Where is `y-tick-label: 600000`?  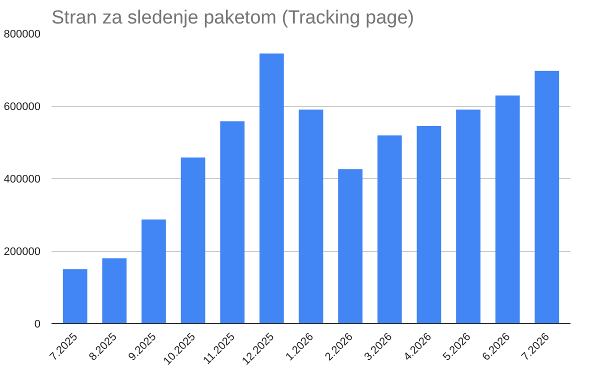 y-tick-label: 600000 is located at coordinates (22, 107).